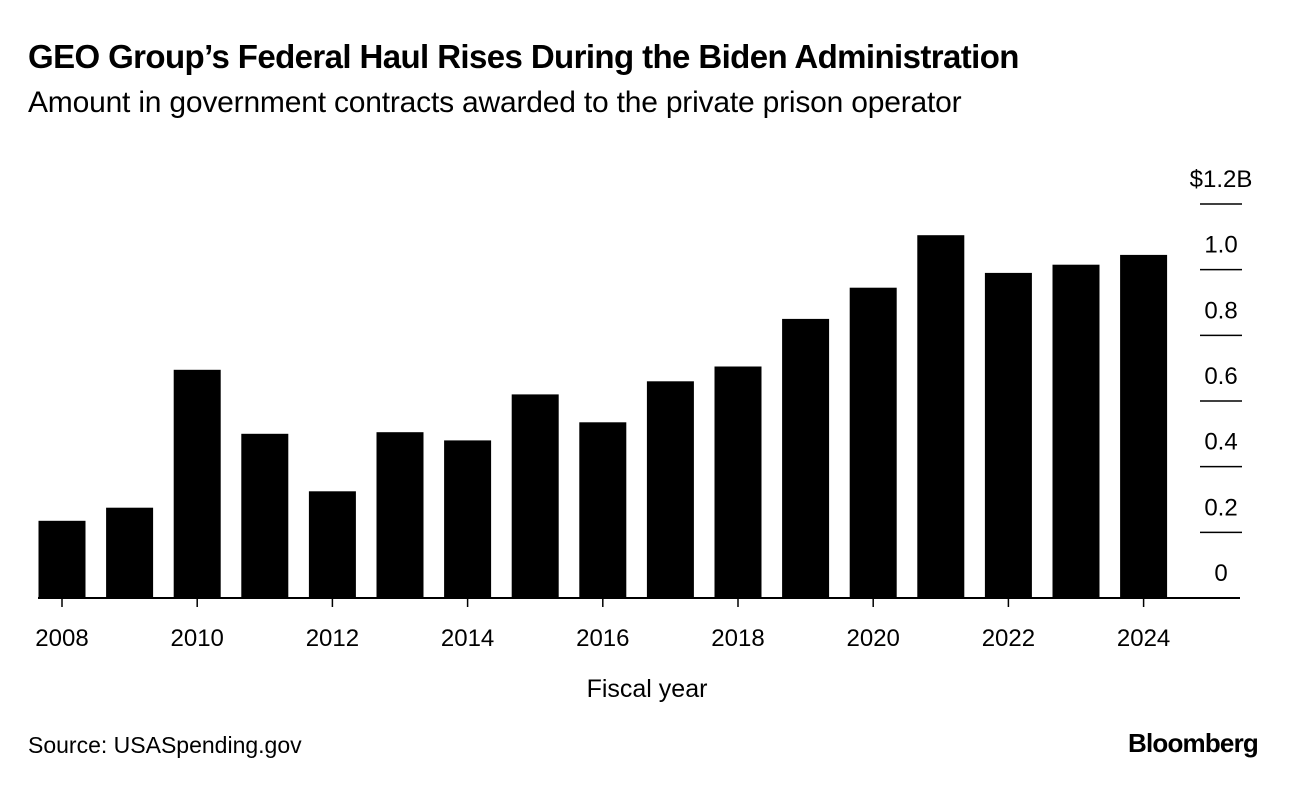 The width and height of the screenshot is (1296, 786). What do you see at coordinates (603, 510) in the screenshot?
I see `bar-2016` at bounding box center [603, 510].